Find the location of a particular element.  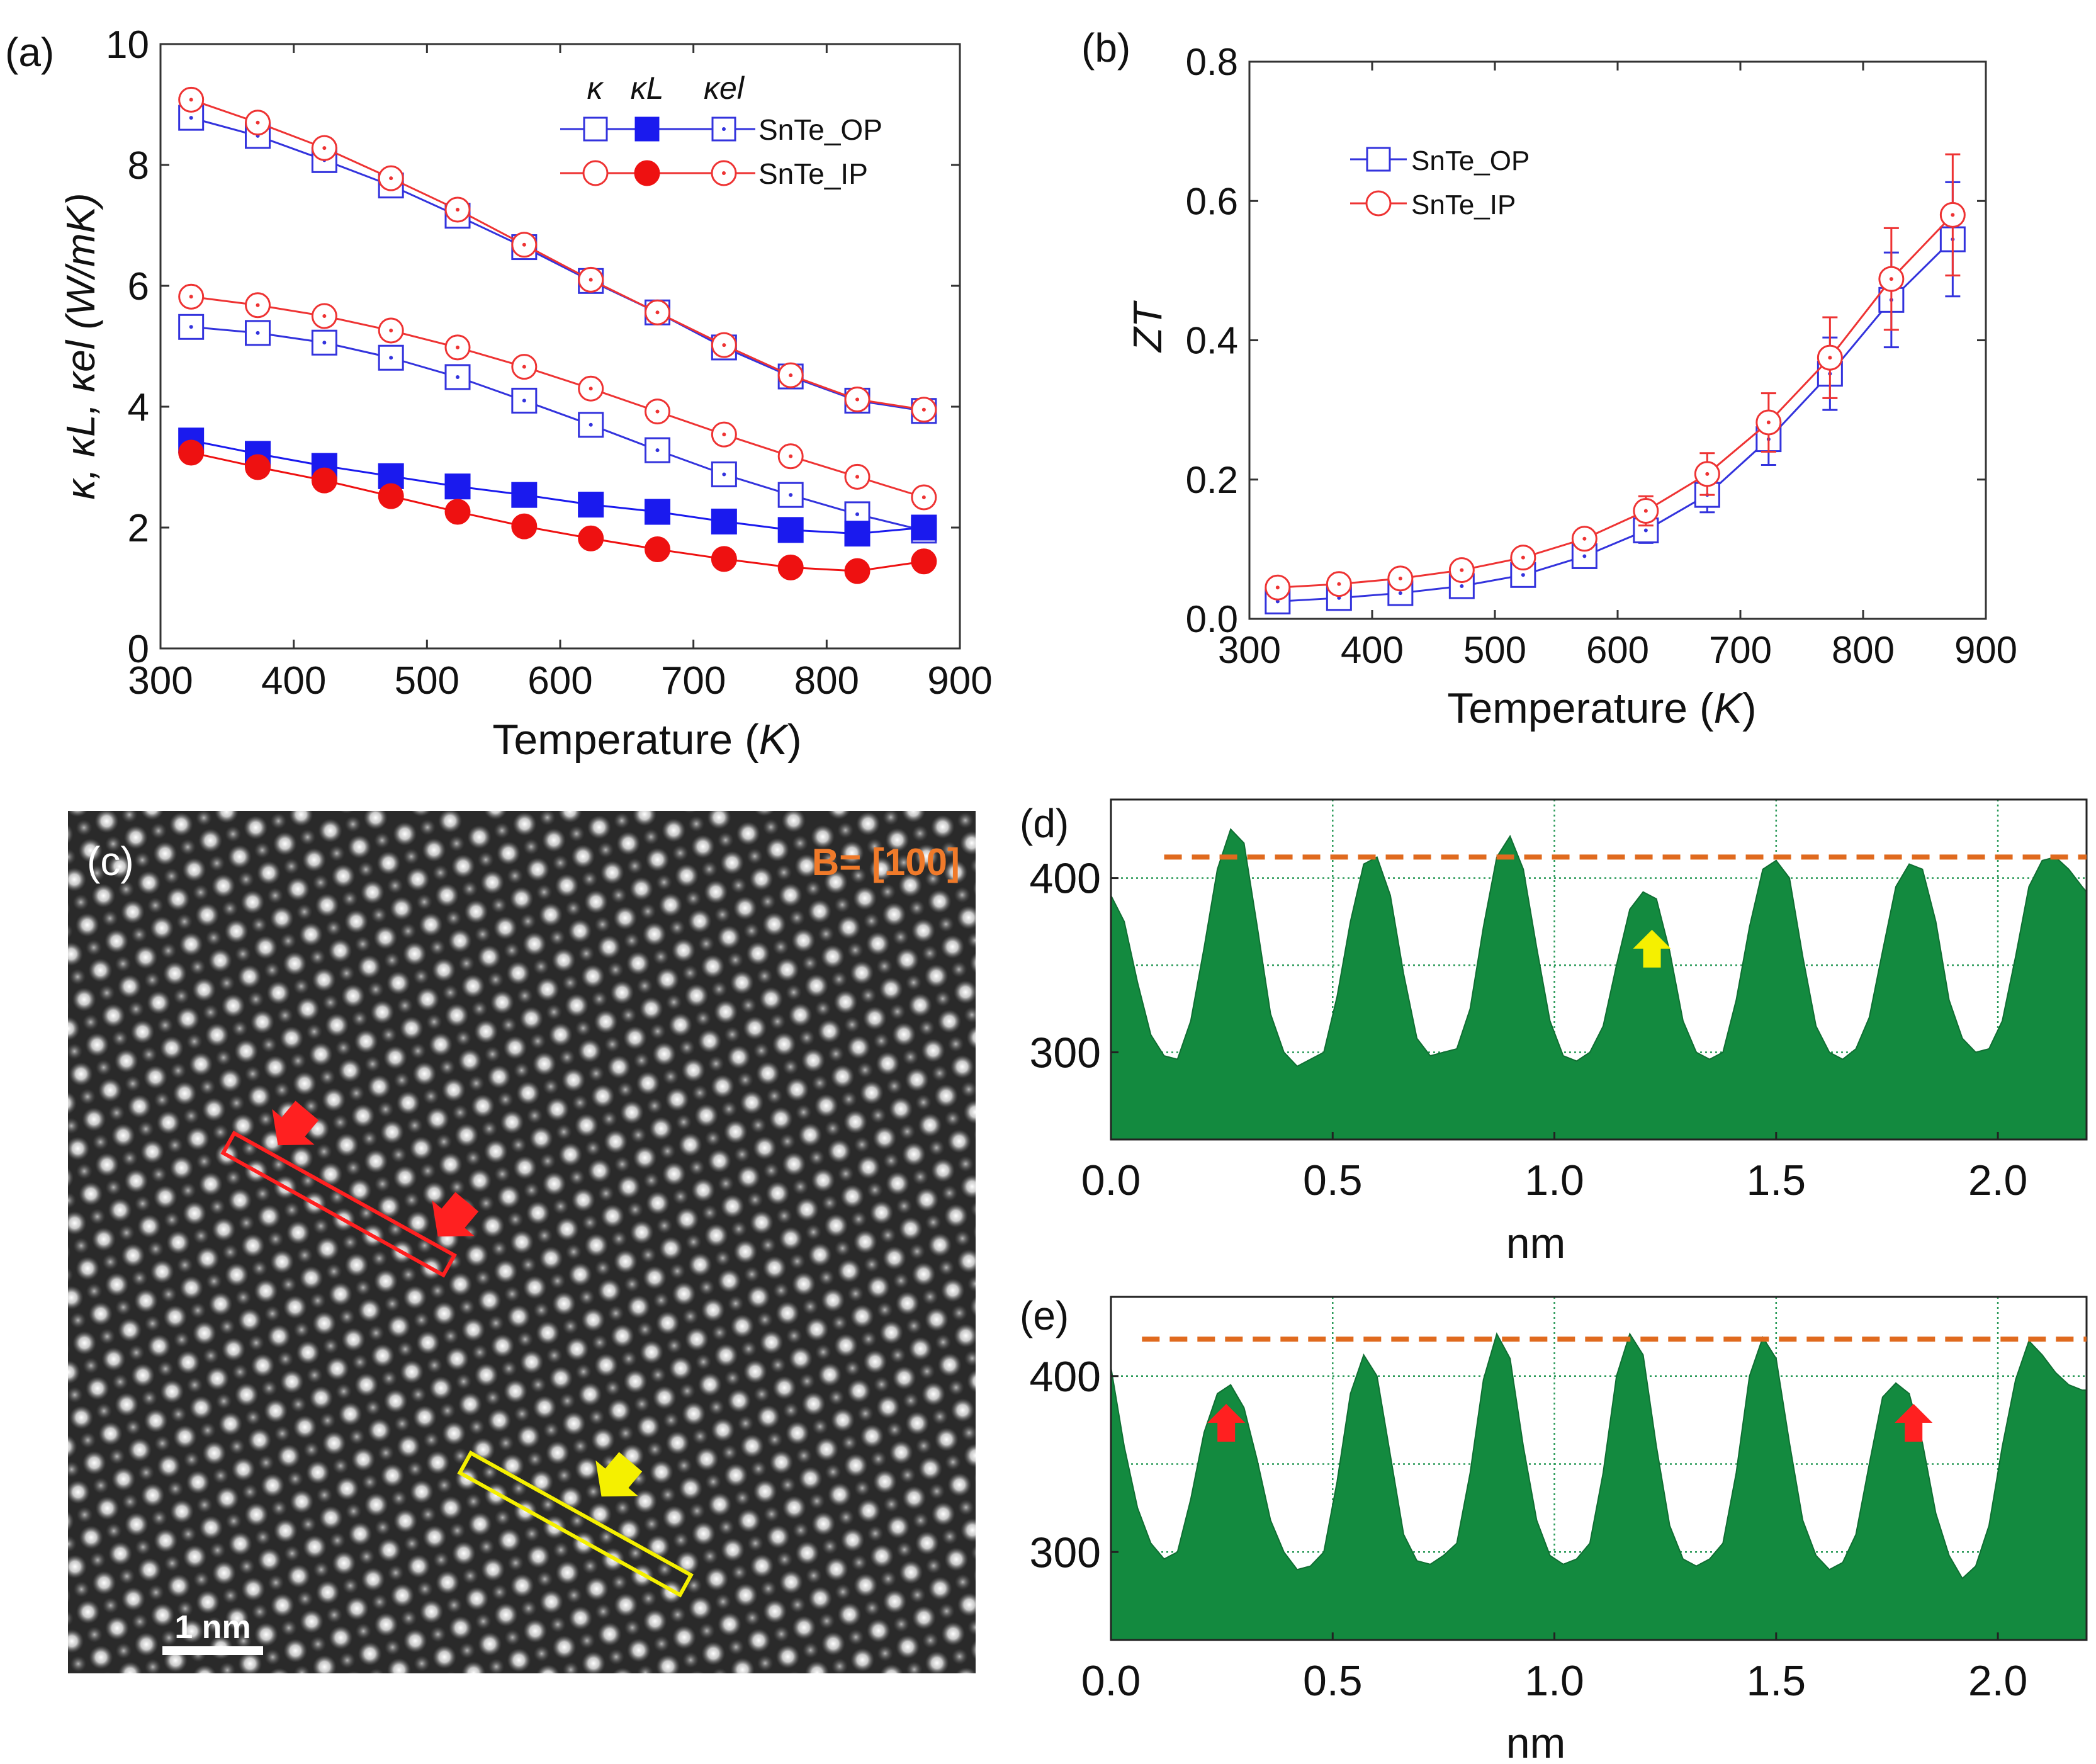

panel-e-arrows is located at coordinates (1570, 1423).